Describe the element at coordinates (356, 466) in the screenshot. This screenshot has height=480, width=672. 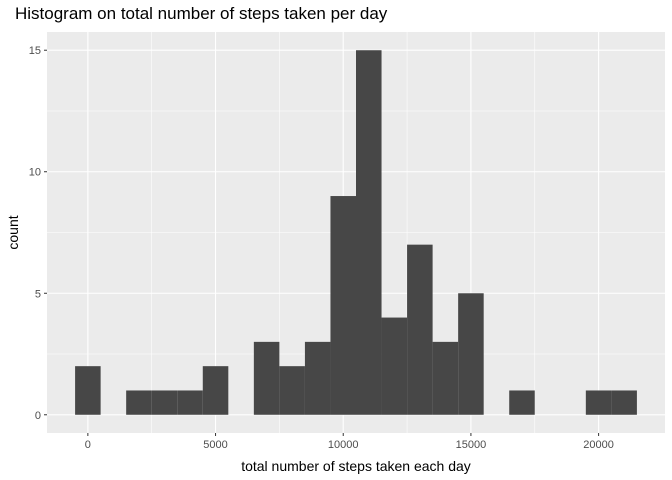
I see `x-axis-title: total number of steps taken each day` at that location.